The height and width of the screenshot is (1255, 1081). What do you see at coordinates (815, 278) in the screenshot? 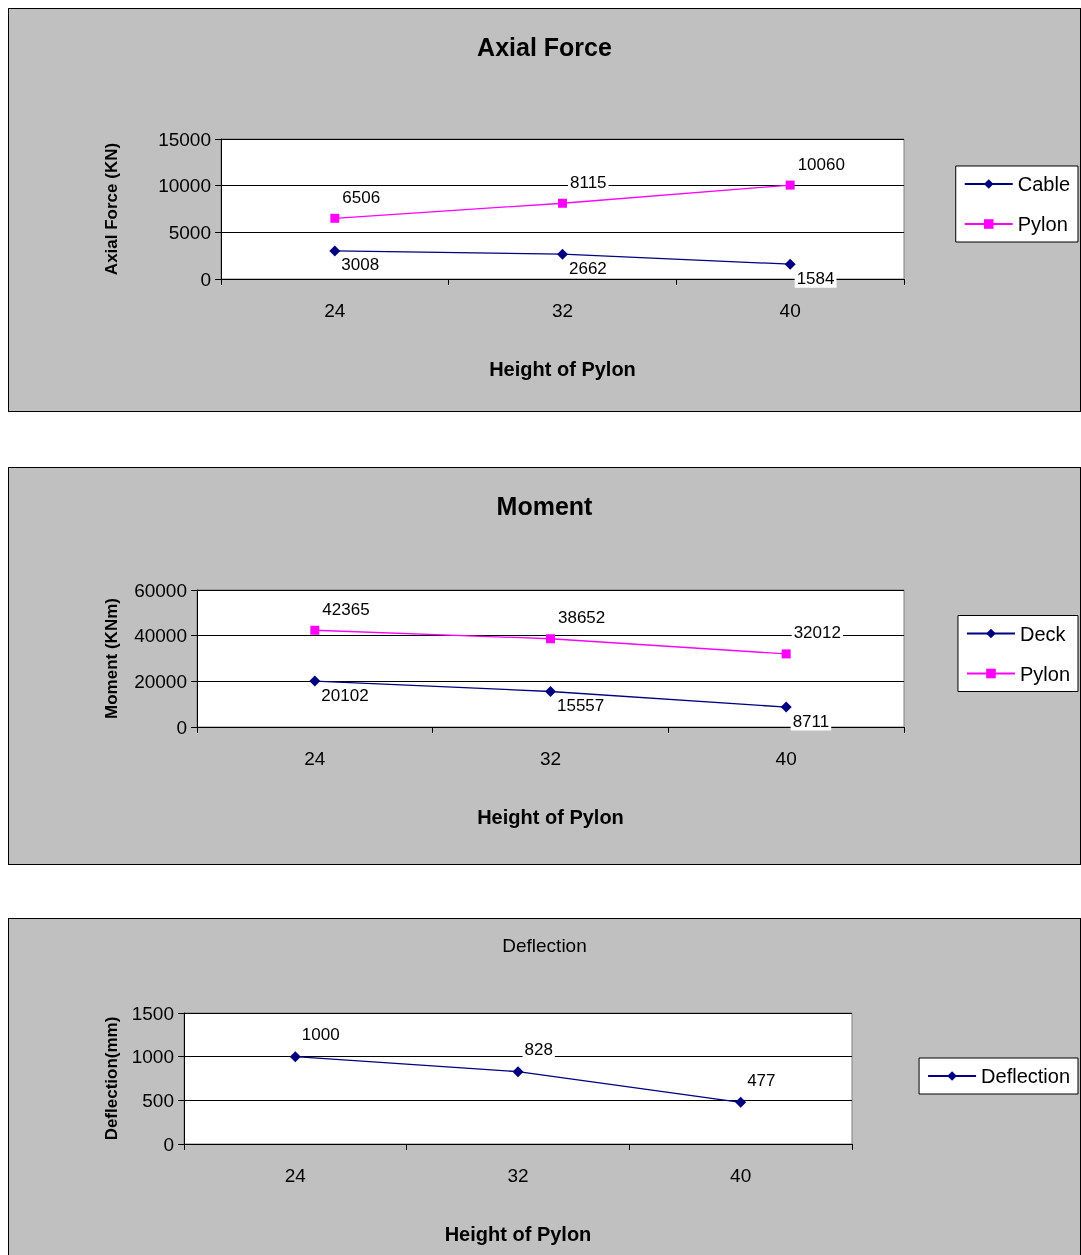
I see `data-label: 1584` at bounding box center [815, 278].